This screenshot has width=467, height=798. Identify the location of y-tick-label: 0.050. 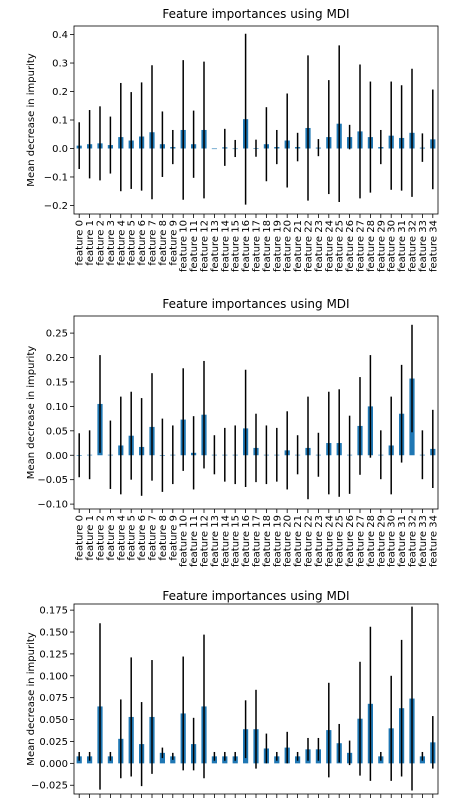
(53, 720).